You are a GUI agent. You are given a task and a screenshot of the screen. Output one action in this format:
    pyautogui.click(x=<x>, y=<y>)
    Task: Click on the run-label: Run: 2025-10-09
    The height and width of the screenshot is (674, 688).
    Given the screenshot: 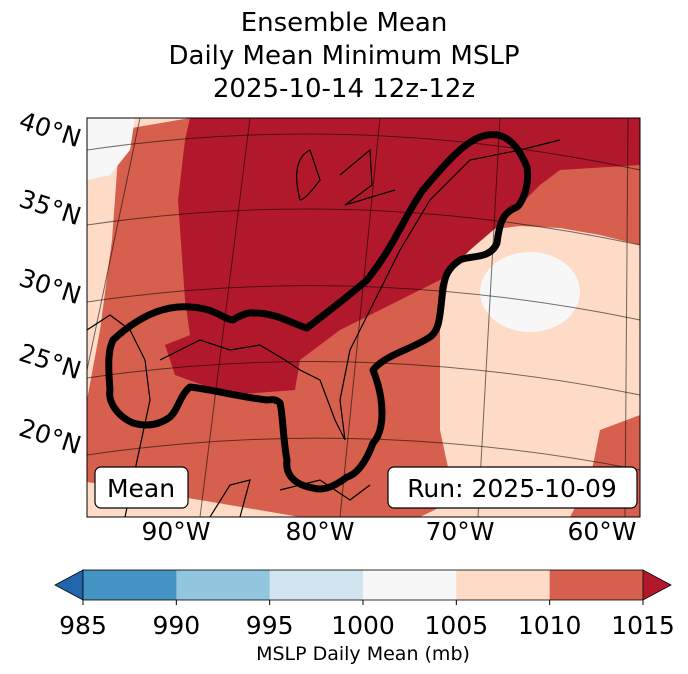 What is the action you would take?
    pyautogui.click(x=512, y=488)
    